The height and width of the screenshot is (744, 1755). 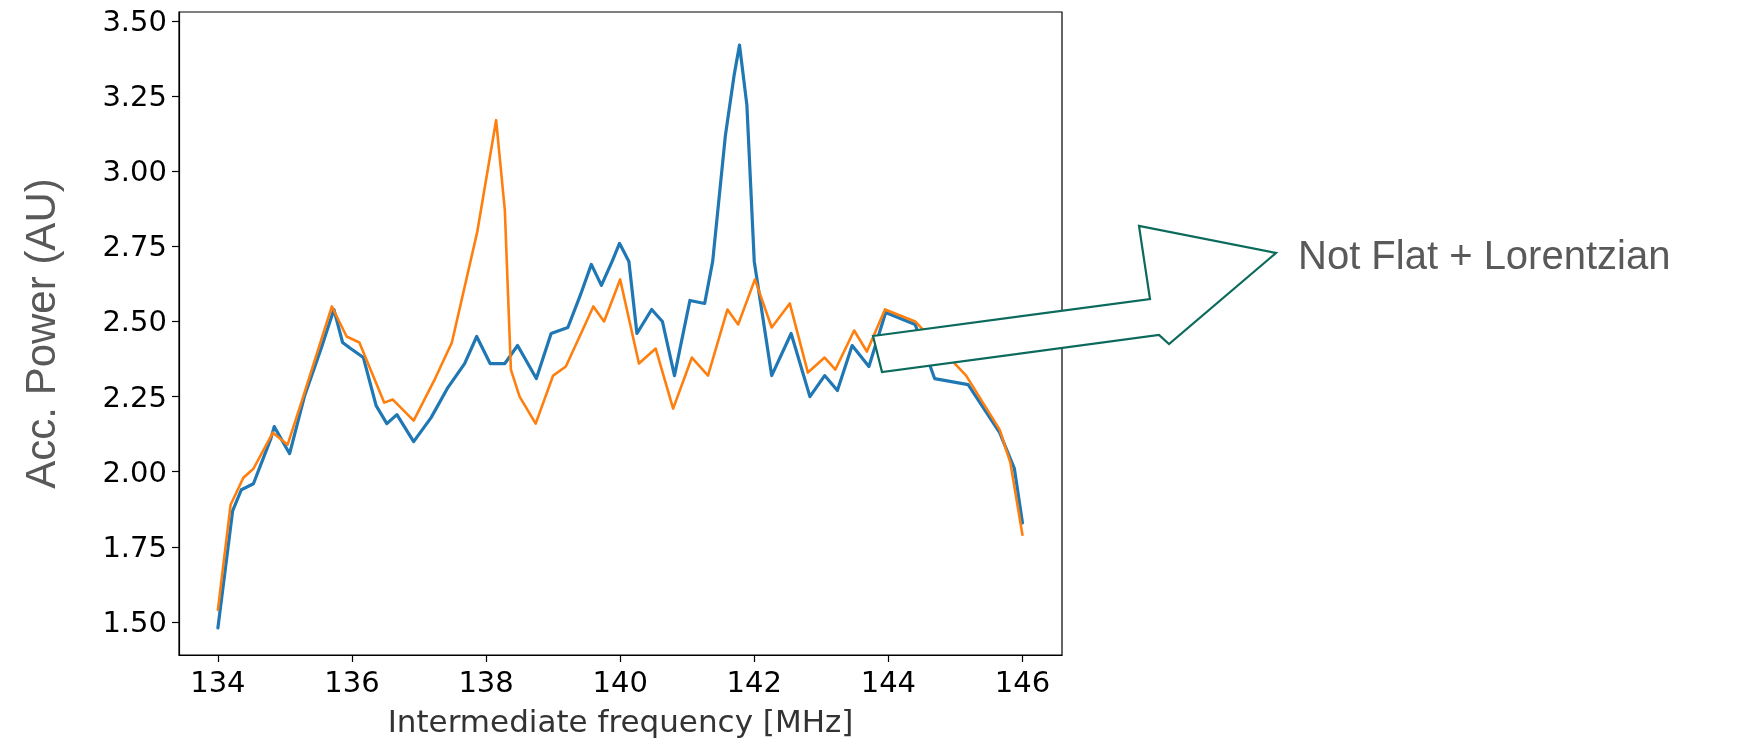 I want to click on y-tick-label: 1.75, so click(x=134, y=546).